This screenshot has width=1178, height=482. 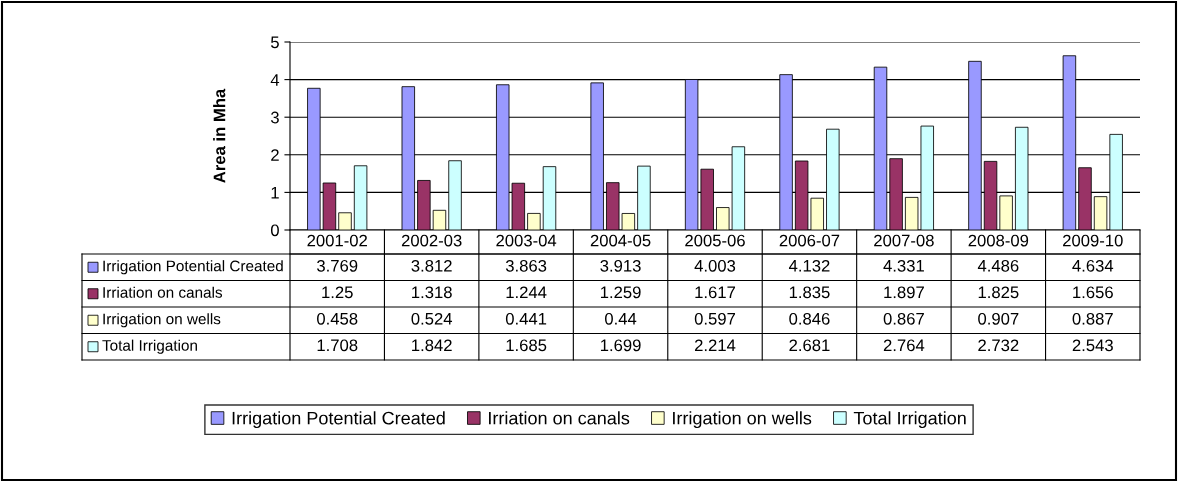 What do you see at coordinates (526, 345) in the screenshot?
I see `data-label: 1.685` at bounding box center [526, 345].